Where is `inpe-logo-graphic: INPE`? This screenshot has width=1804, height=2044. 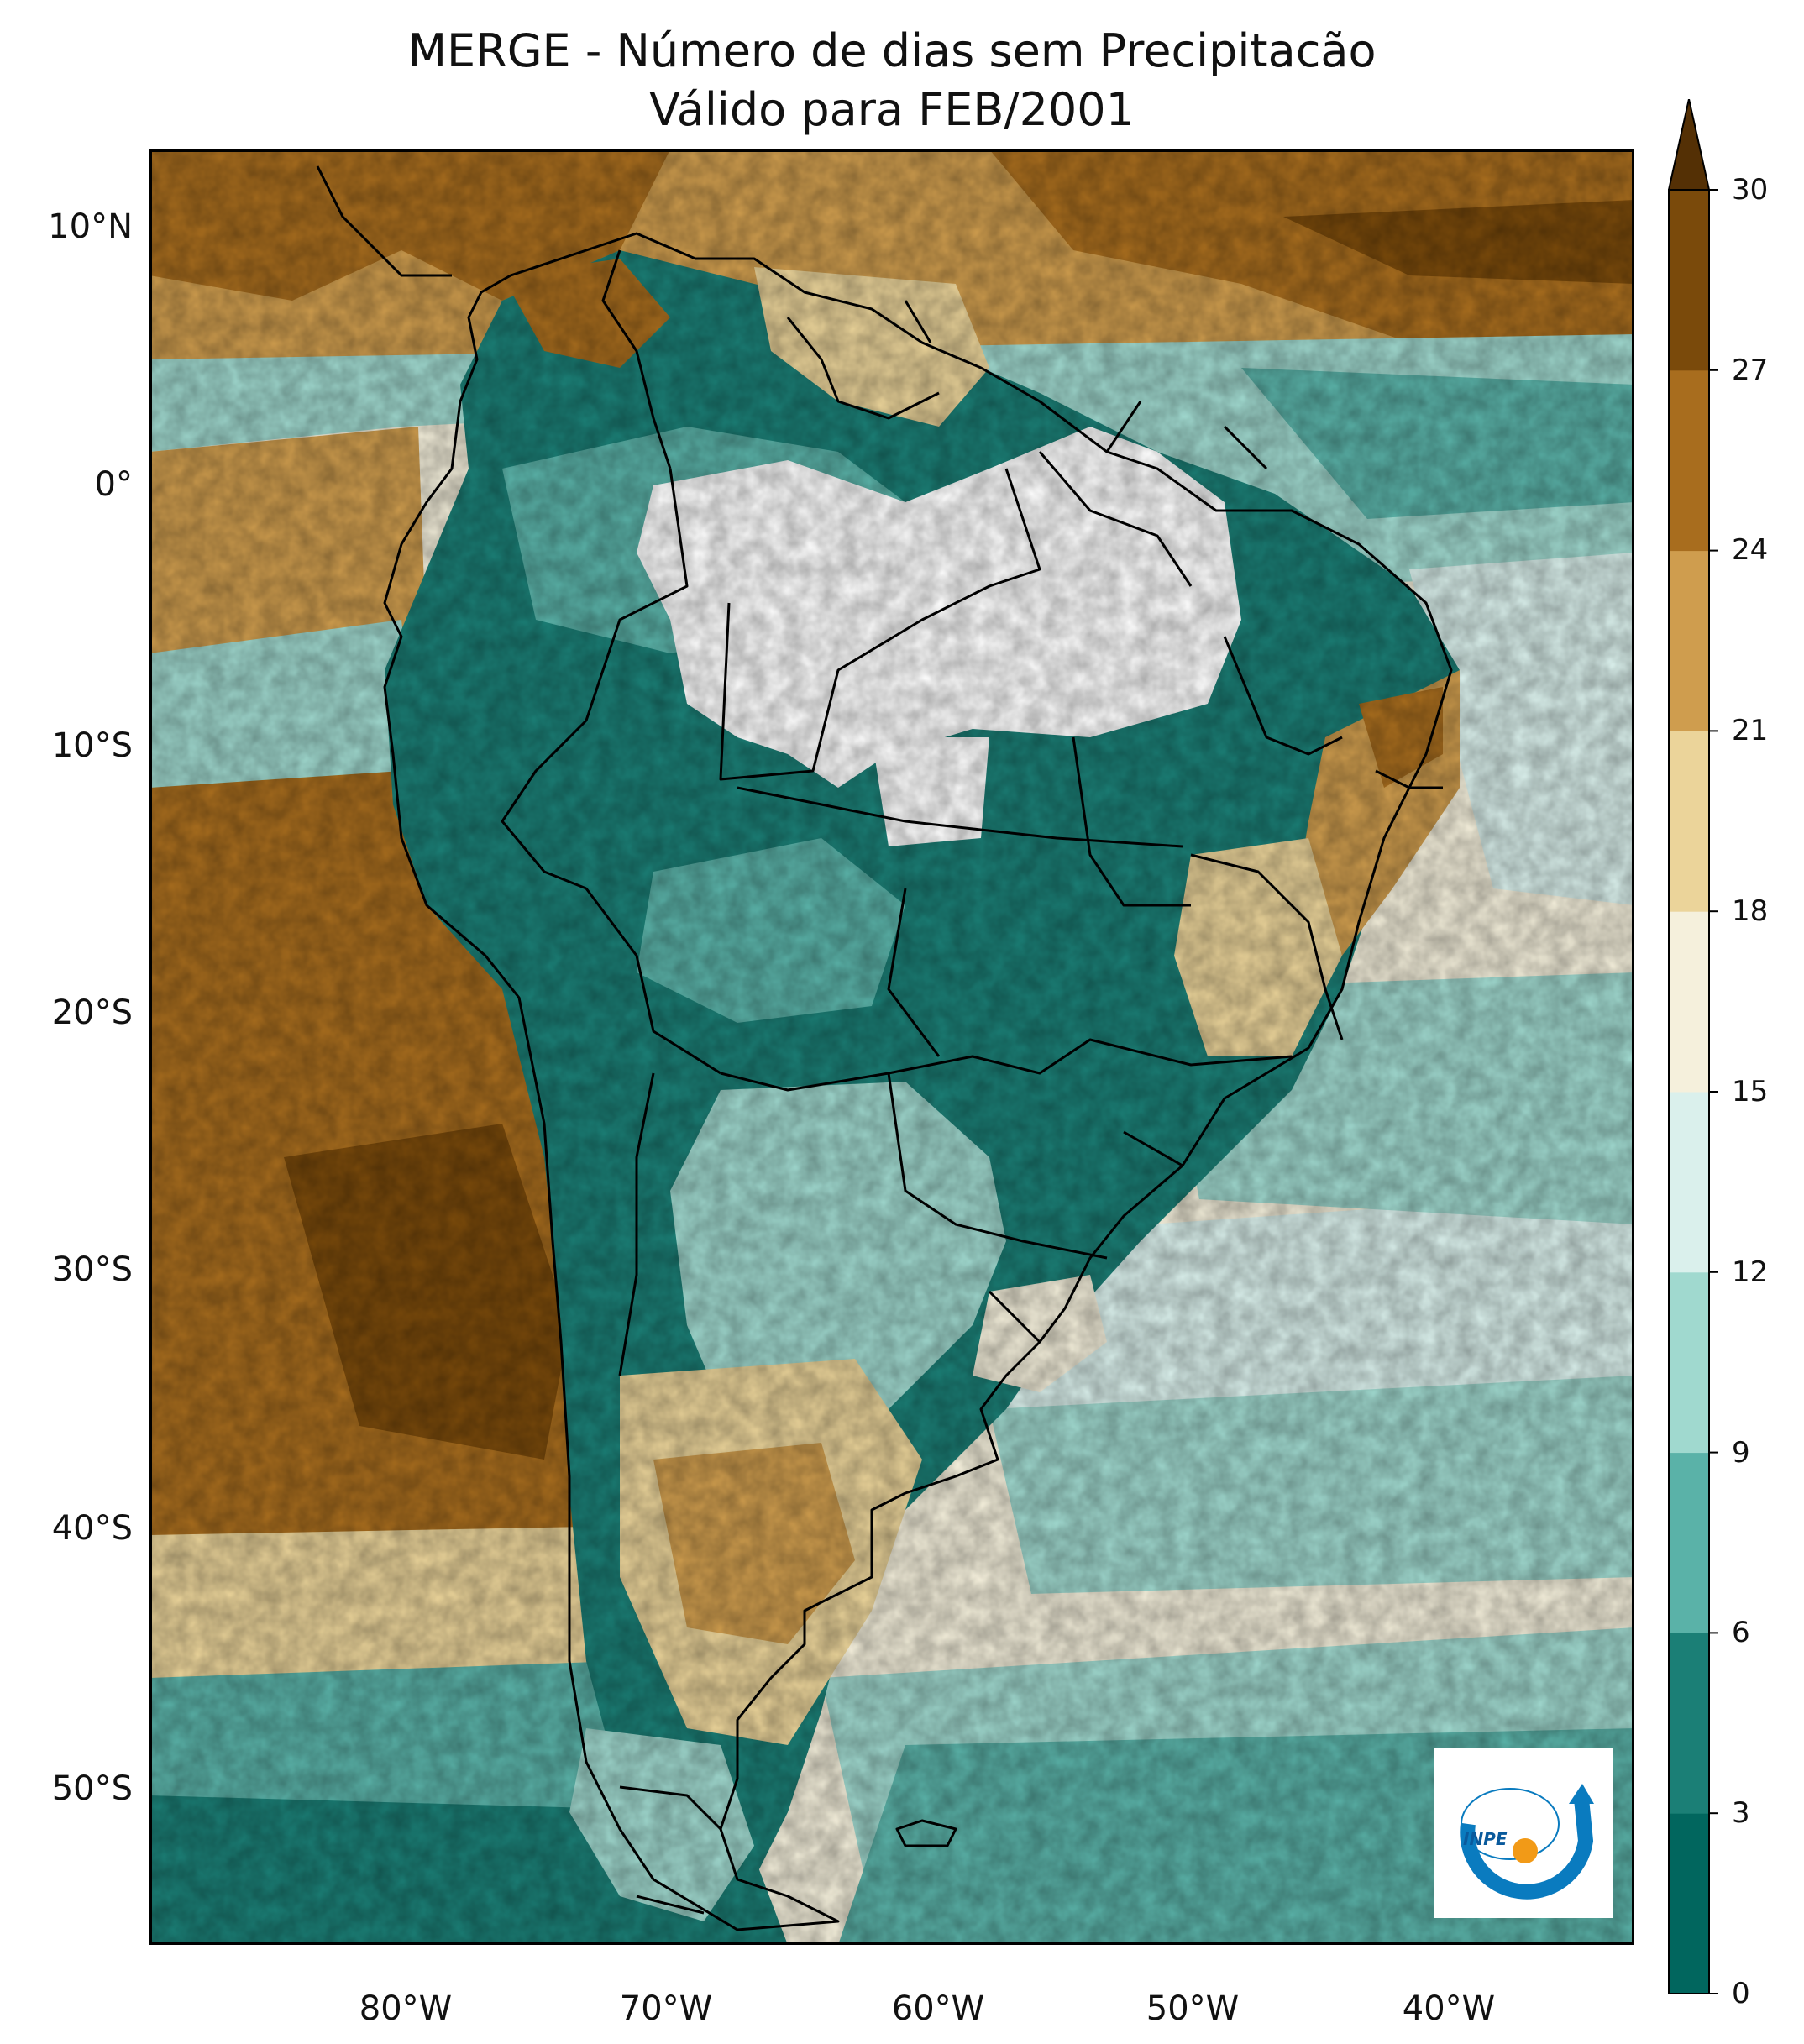 inpe-logo-graphic: INPE is located at coordinates (1527, 1842).